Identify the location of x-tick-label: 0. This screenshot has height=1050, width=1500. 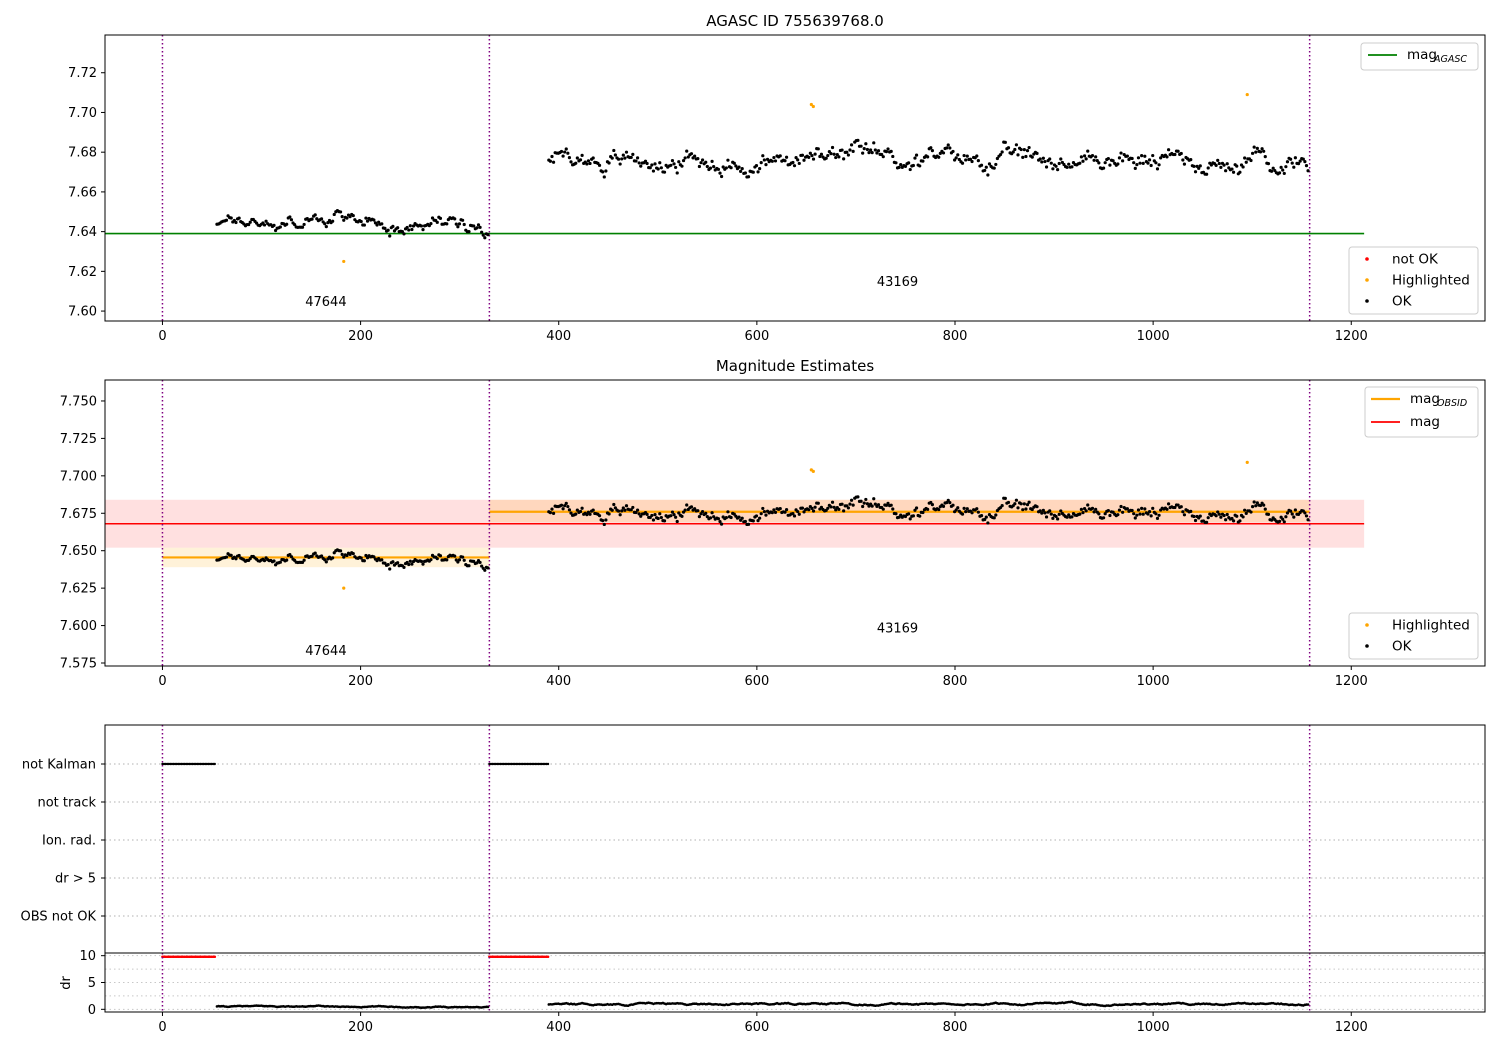
(162, 336).